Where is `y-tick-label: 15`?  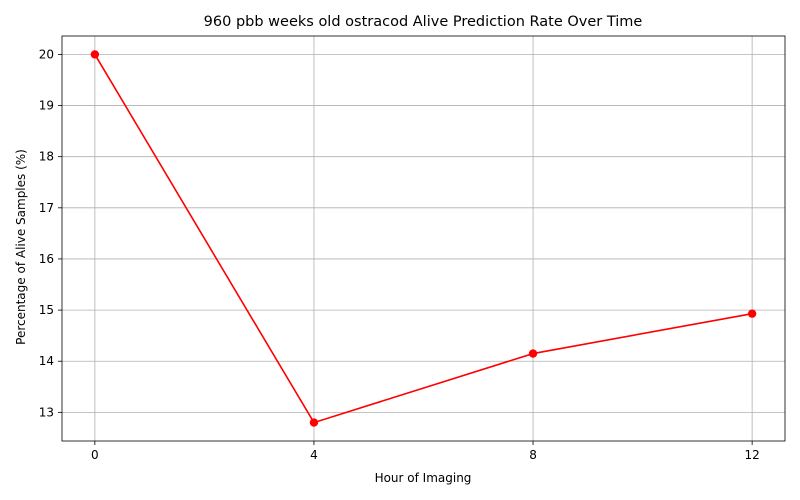
y-tick-label: 15 is located at coordinates (46, 310).